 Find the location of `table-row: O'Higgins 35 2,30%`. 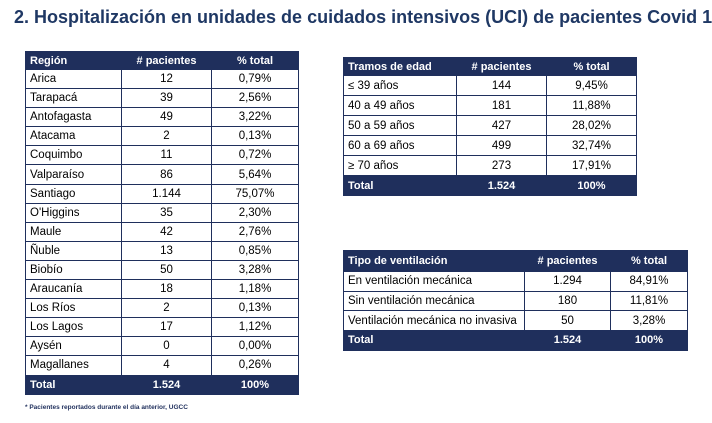

table-row: O'Higgins 35 2,30% is located at coordinates (162, 212).